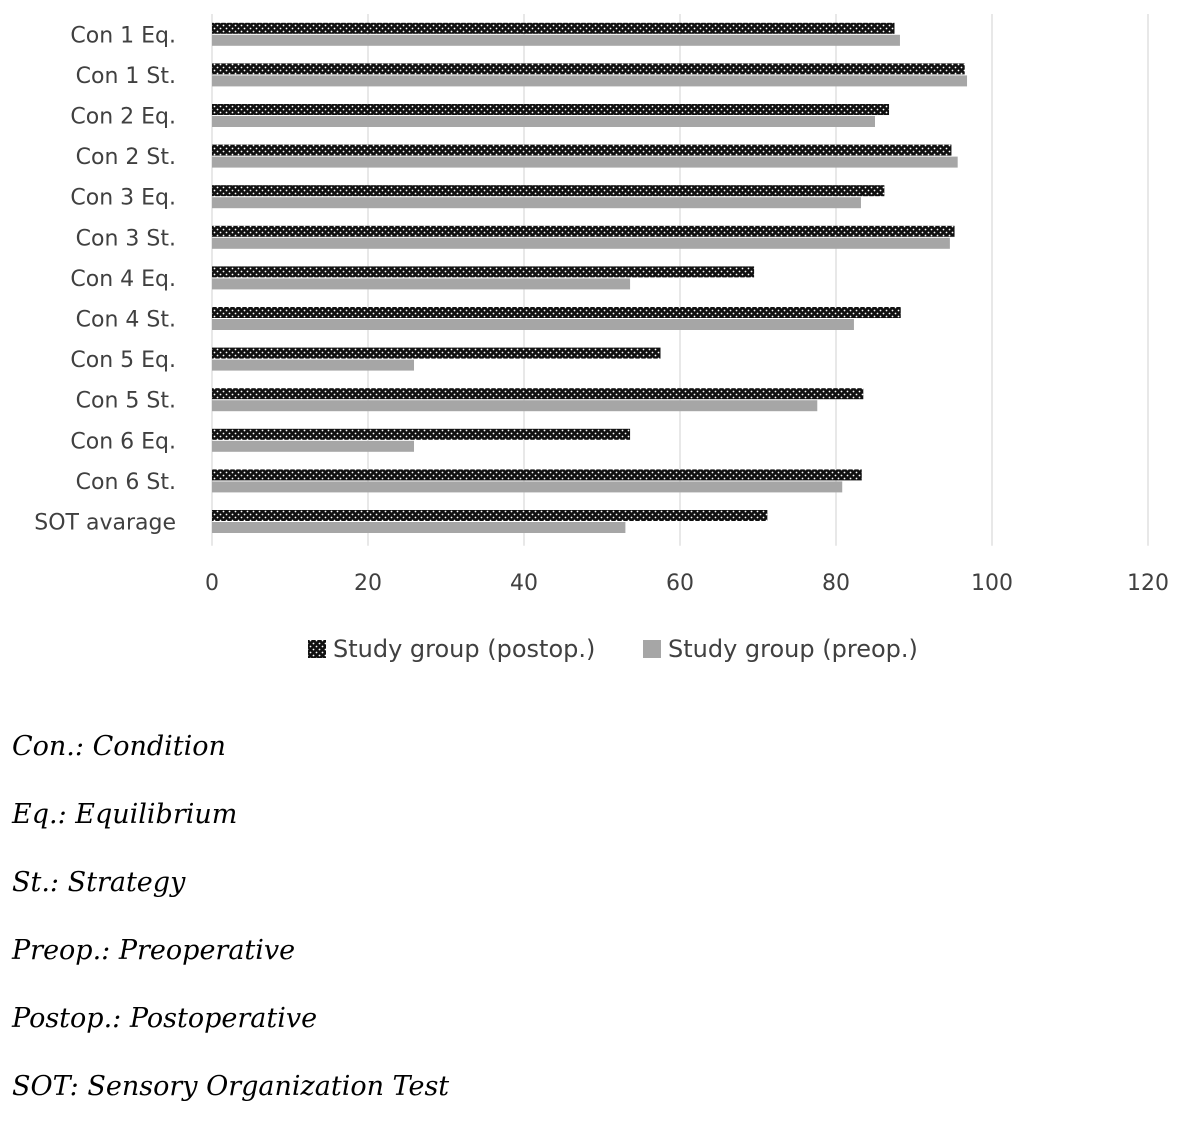 The height and width of the screenshot is (1136, 1181). Describe the element at coordinates (126, 238) in the screenshot. I see `category-label: Con 3 St.` at that location.